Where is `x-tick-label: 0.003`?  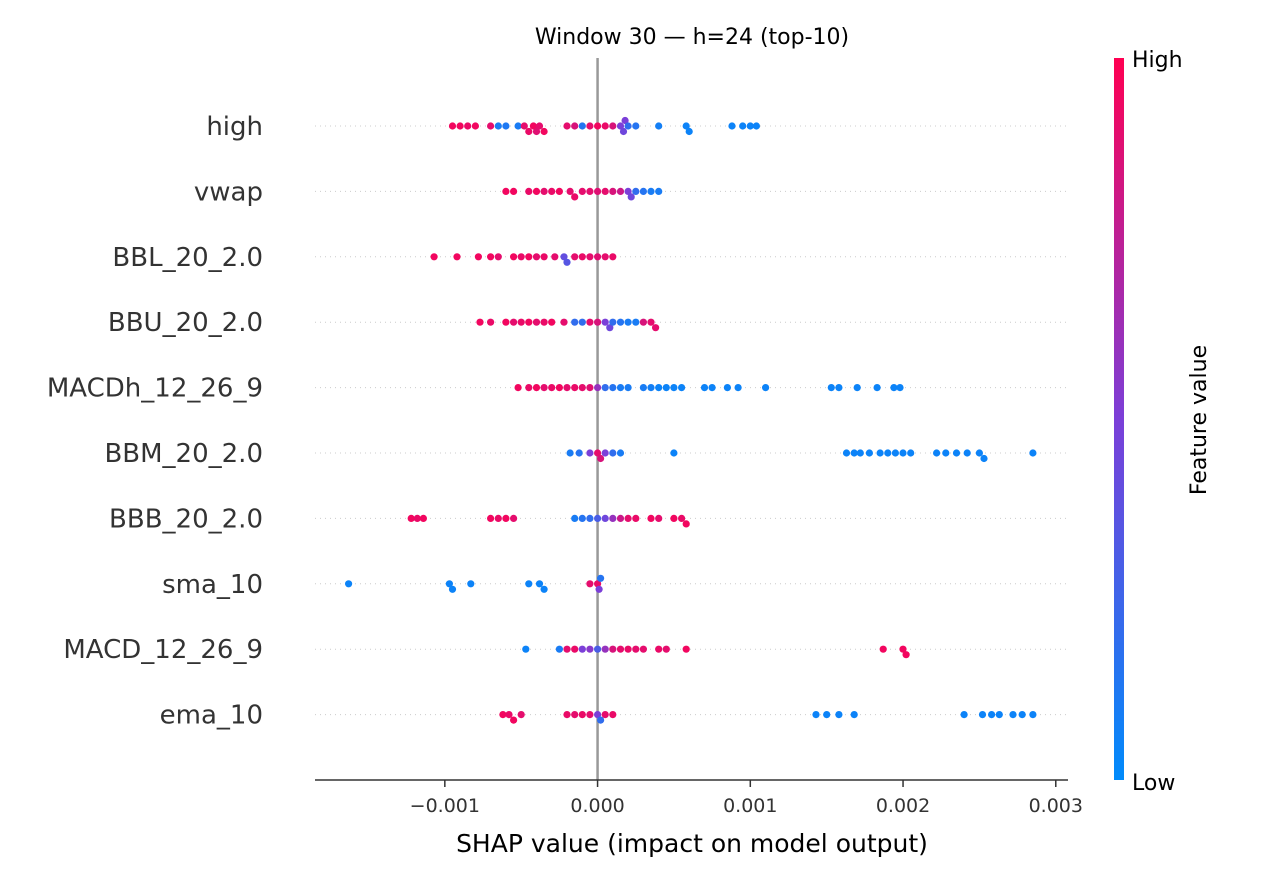 x-tick-label: 0.003 is located at coordinates (1056, 806).